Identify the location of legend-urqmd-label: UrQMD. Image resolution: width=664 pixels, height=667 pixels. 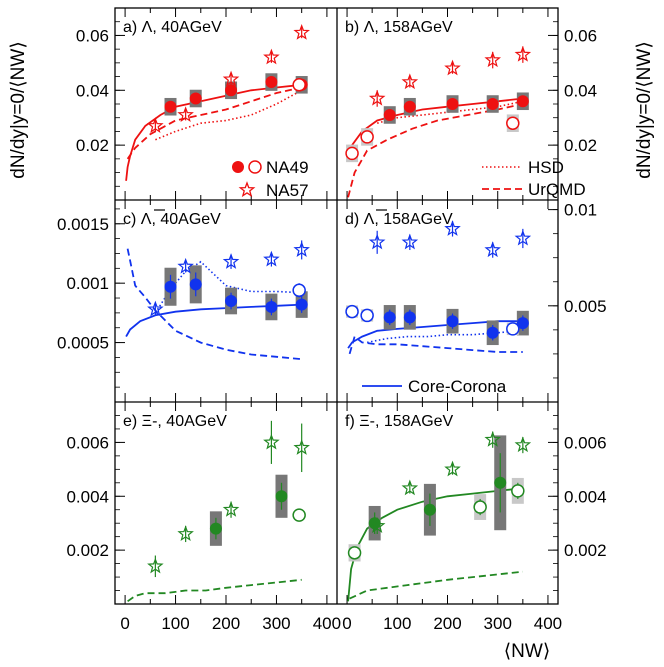
(557, 189).